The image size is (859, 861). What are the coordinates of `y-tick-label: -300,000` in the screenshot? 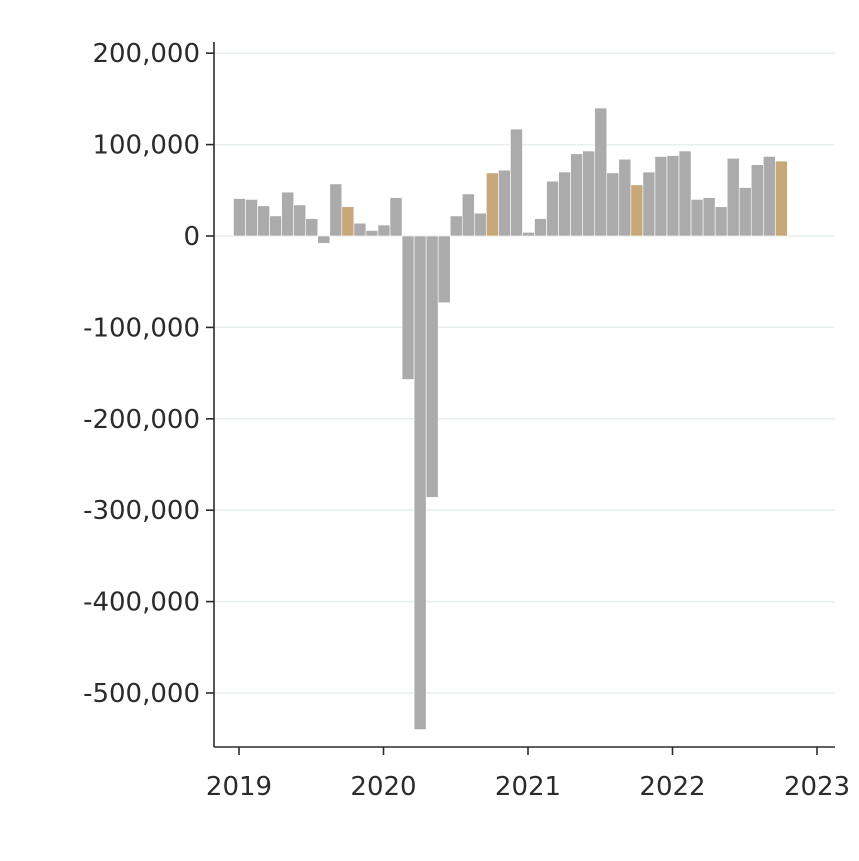 It's located at (141, 511).